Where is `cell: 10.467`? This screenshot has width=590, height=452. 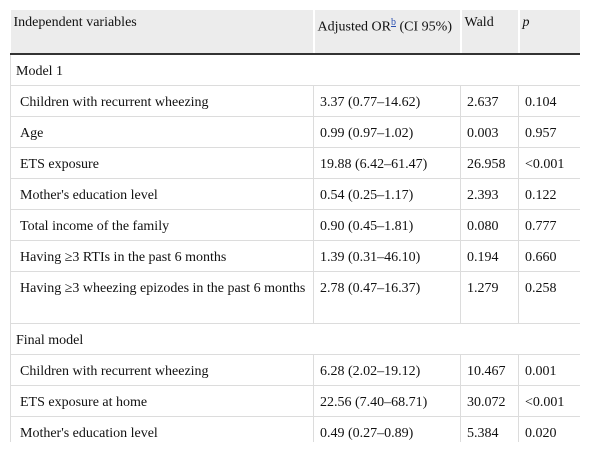 cell: 10.467 is located at coordinates (489, 370).